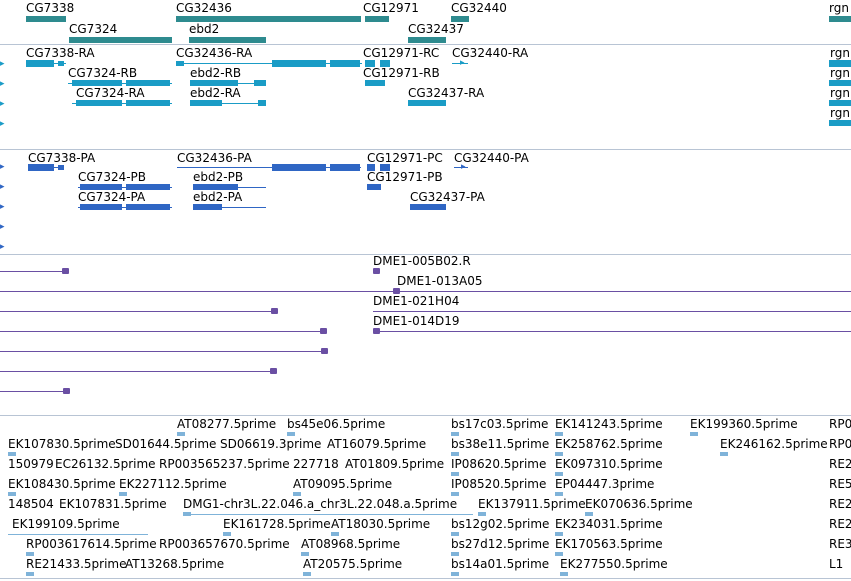 The image size is (851, 581). What do you see at coordinates (840, 524) in the screenshot?
I see `est-label: RE2` at bounding box center [840, 524].